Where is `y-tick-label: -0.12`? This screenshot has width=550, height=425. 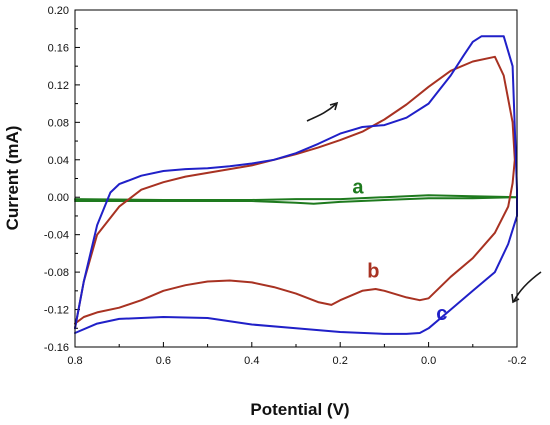 y-tick-label: -0.12 is located at coordinates (56, 311).